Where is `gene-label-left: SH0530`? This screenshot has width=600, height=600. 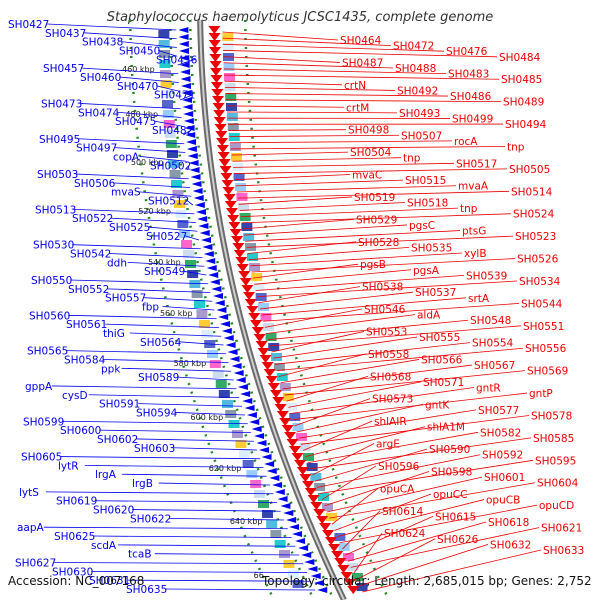 gene-label-left: SH0530 is located at coordinates (53, 246).